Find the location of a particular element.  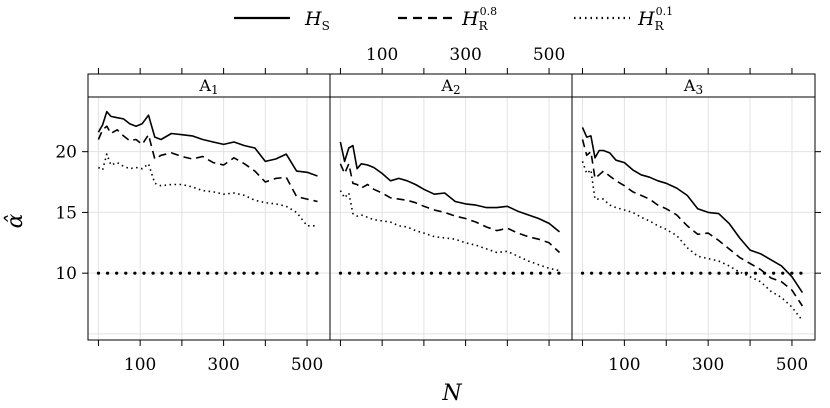

strip-label: A1 is located at coordinates (208, 86).